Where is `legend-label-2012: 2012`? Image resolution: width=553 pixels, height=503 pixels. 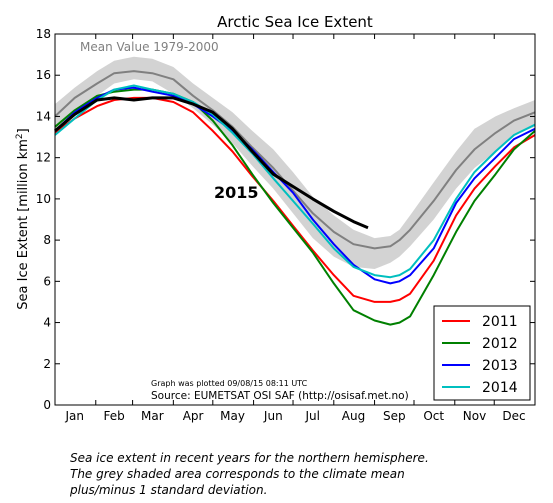
legend-label-2012: 2012 is located at coordinates (500, 344).